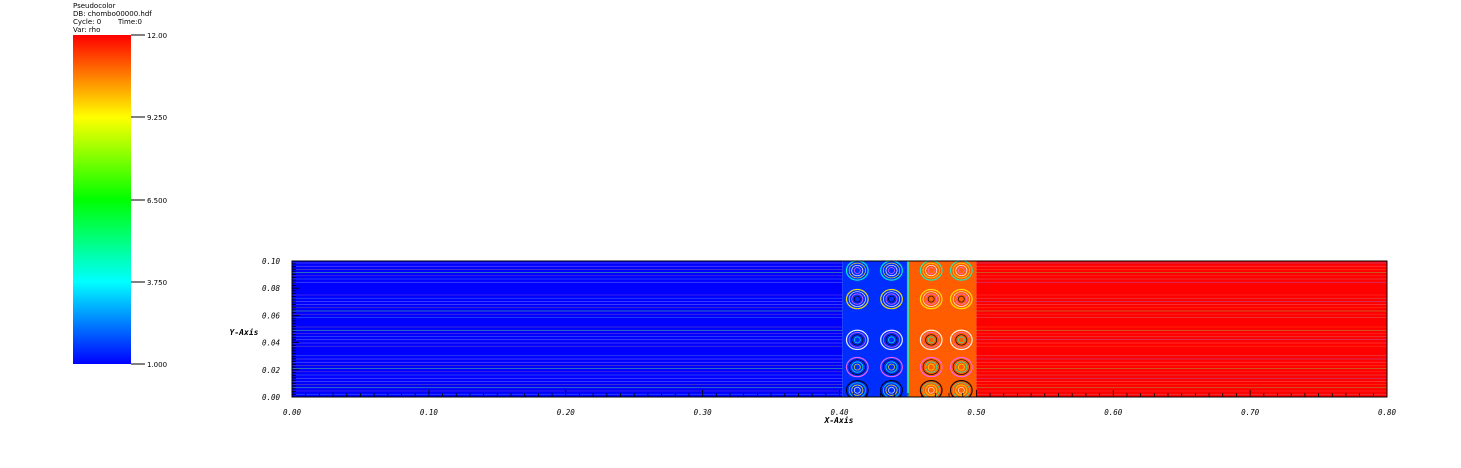  I want to click on color-legend: 12.00 9.250 6.500 3.750 1.000, so click(120, 200).